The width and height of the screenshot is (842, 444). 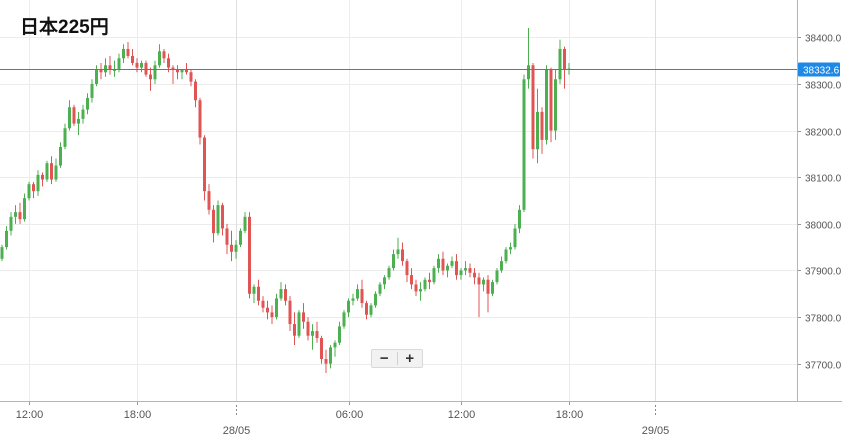 What do you see at coordinates (384, 358) in the screenshot?
I see `zoom-out-button: −` at bounding box center [384, 358].